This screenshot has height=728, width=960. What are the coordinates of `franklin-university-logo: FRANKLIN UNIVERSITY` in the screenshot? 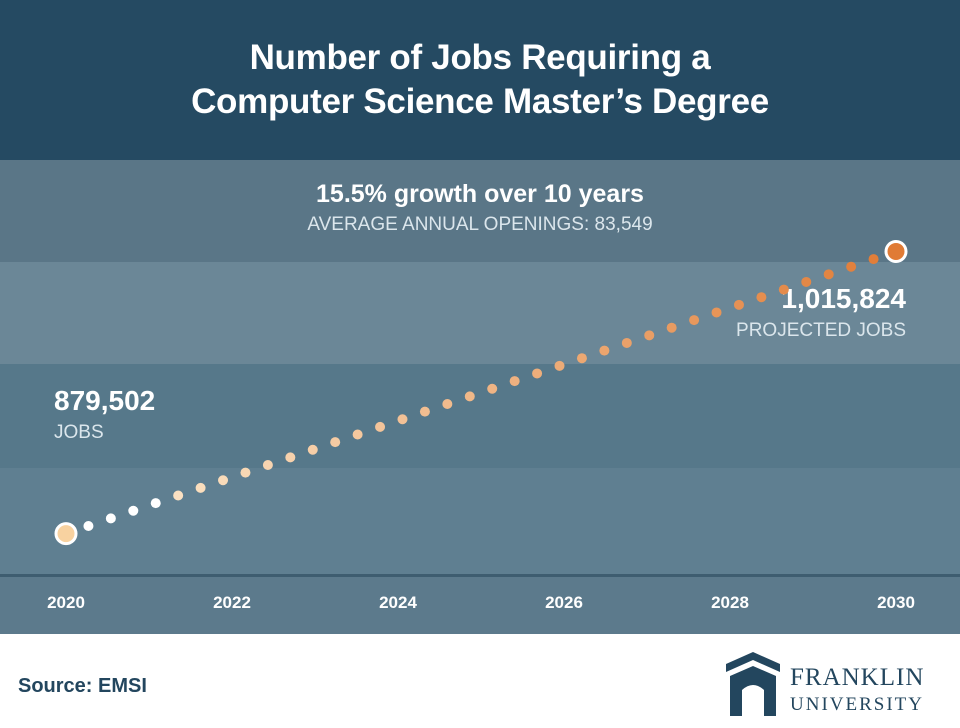 It's located at (837, 686).